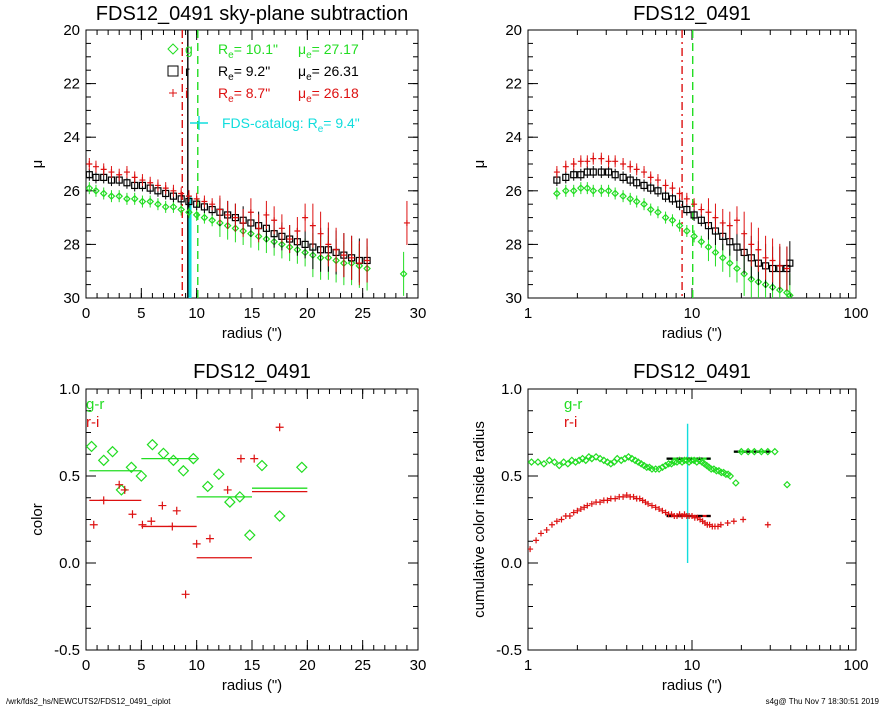 This screenshot has width=885, height=708. Describe the element at coordinates (309, 55) in the screenshot. I see `mu-subscript: e` at that location.